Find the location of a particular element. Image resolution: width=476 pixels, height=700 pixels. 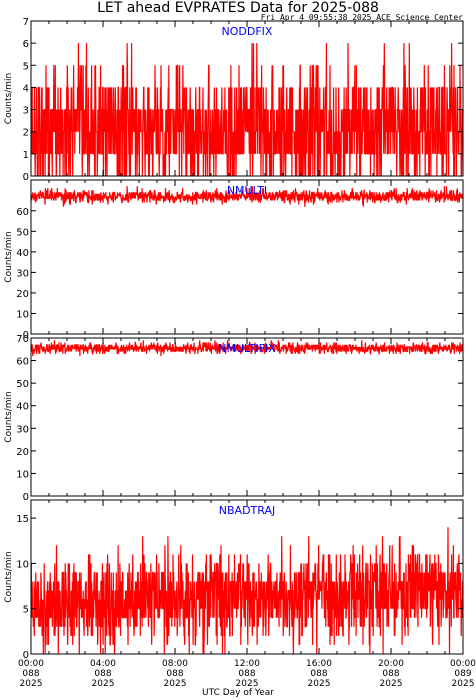

x-tick-label-doy: 089 is located at coordinates (462, 674).